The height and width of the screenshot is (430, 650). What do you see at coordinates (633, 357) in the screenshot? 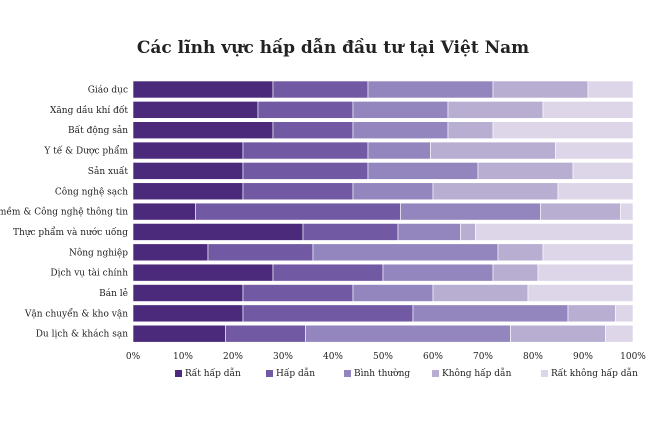
I see `x-tick-label-11: 100%` at bounding box center [633, 357].